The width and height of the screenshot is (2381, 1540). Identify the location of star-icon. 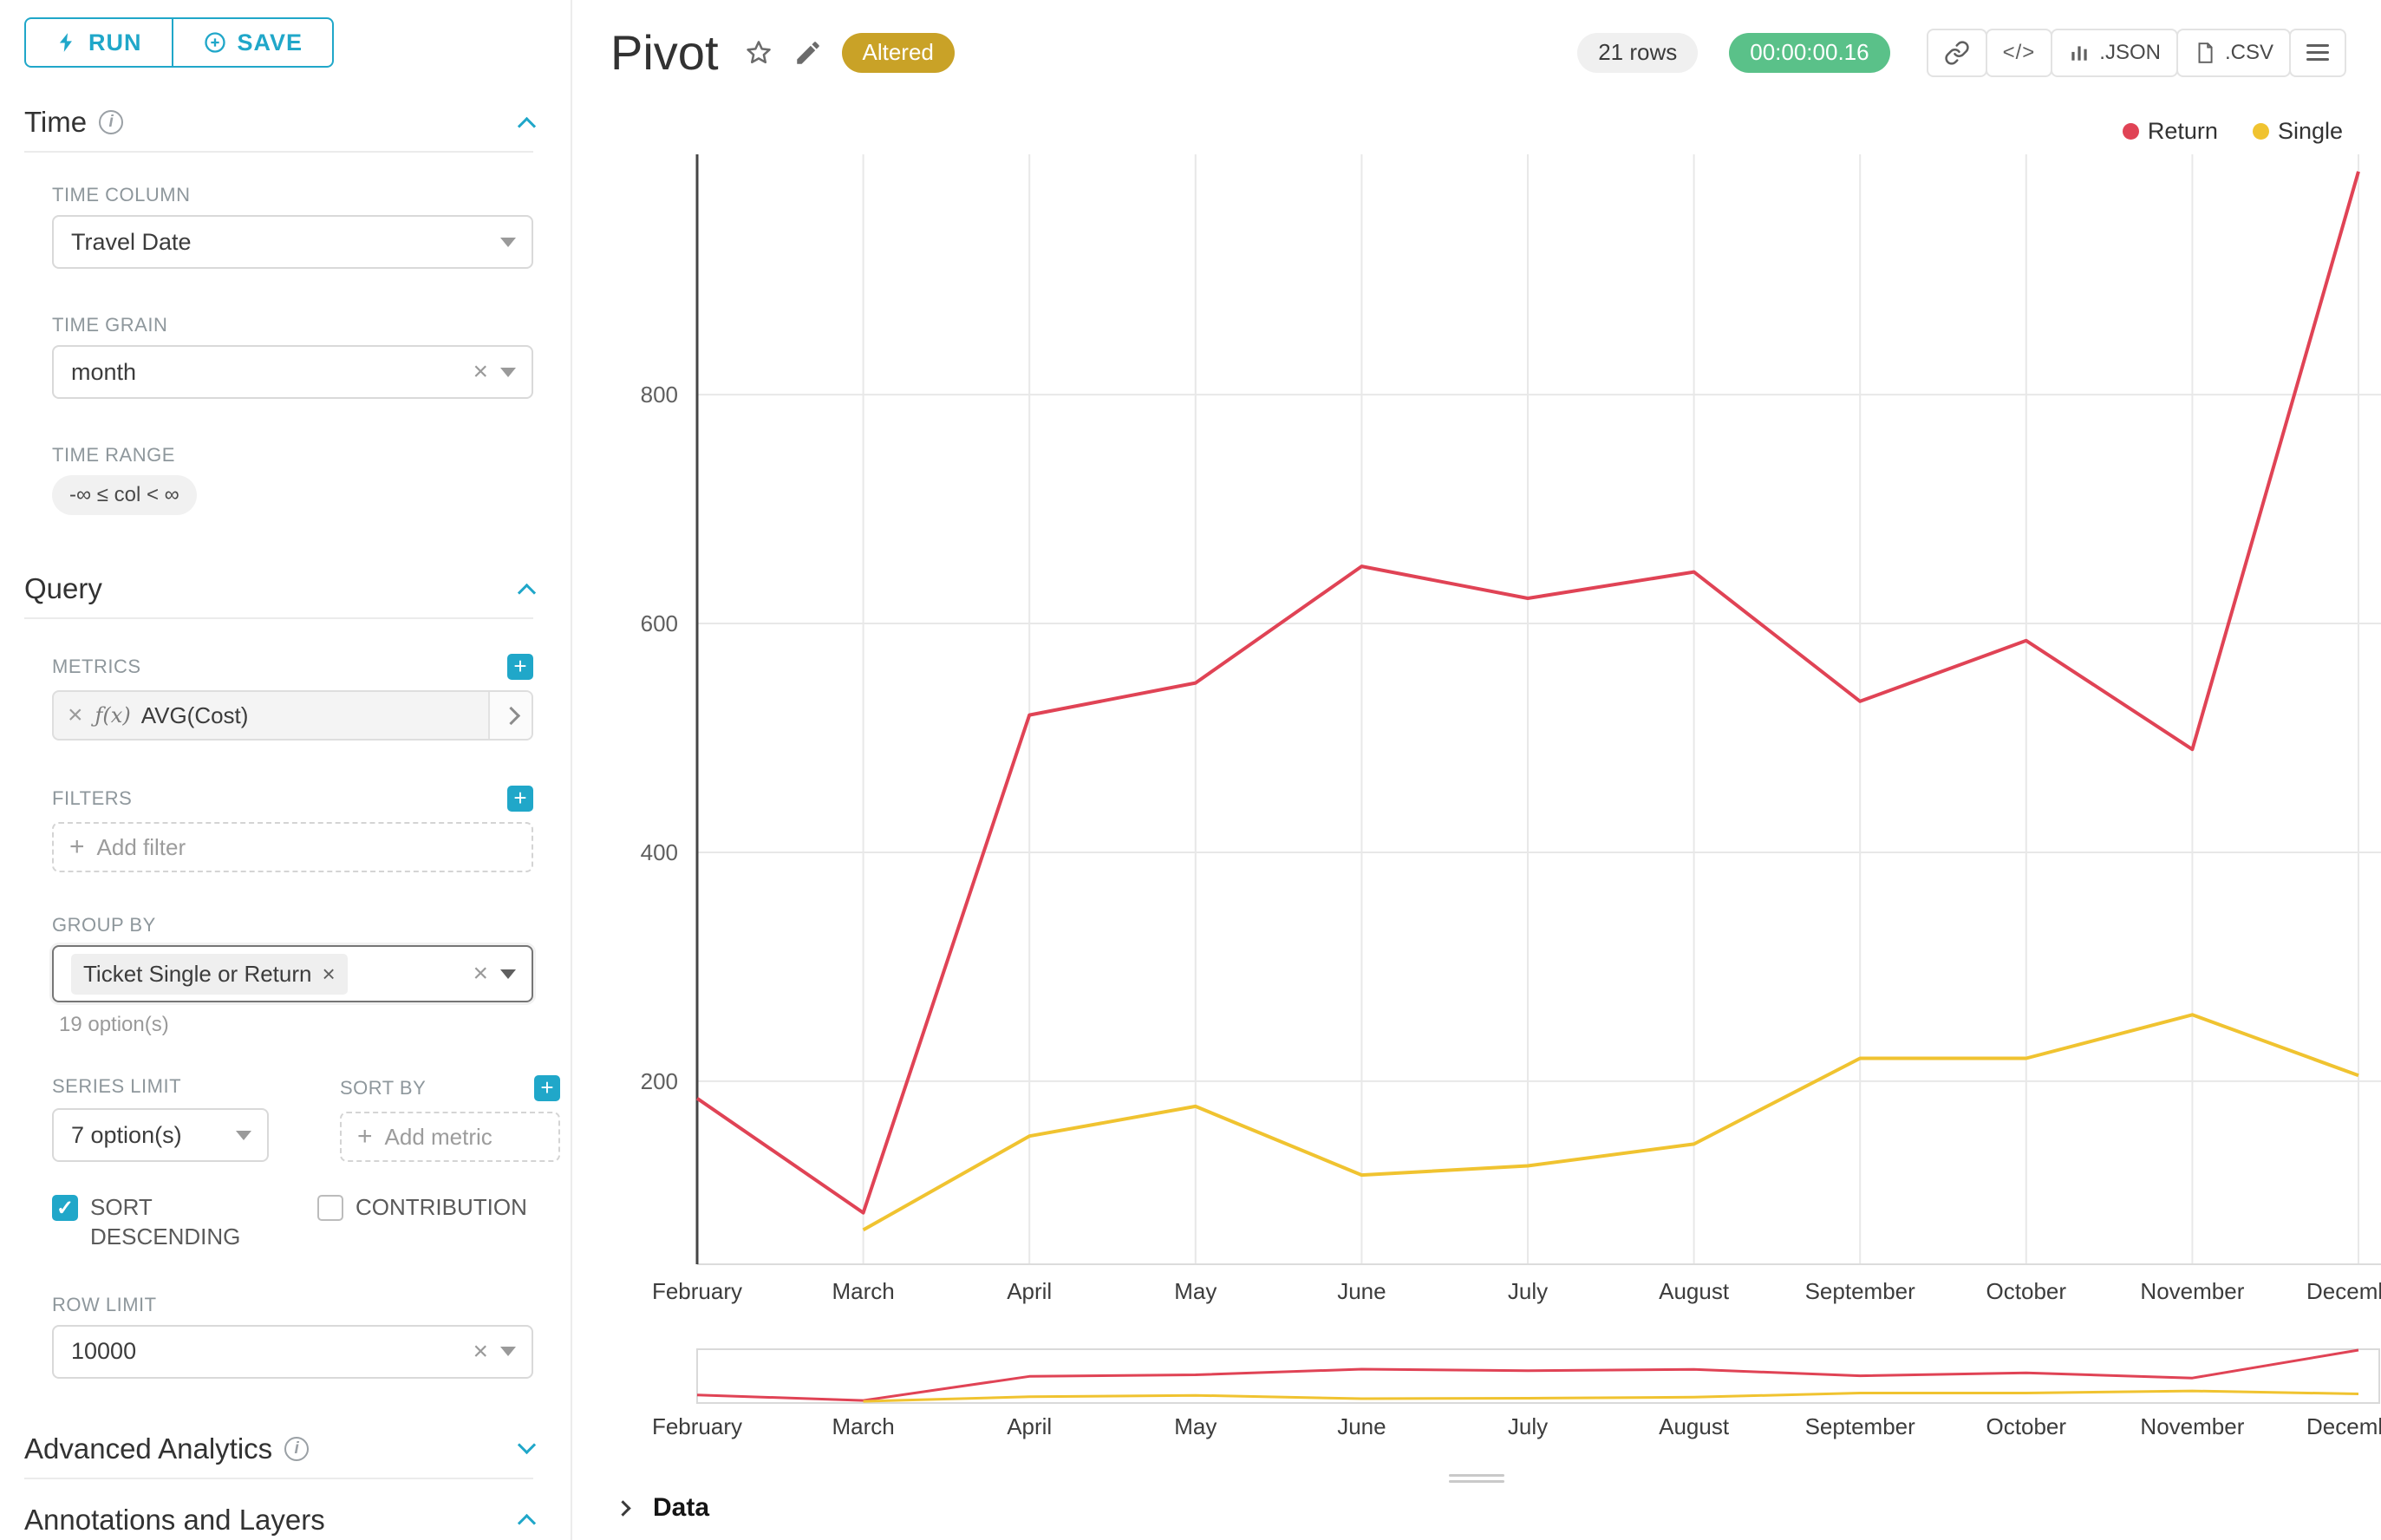
(758, 51).